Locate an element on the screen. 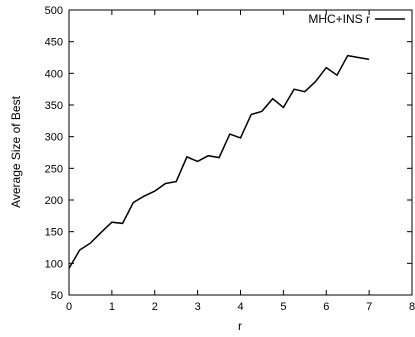  y-tick-label: 100 is located at coordinates (54, 264).